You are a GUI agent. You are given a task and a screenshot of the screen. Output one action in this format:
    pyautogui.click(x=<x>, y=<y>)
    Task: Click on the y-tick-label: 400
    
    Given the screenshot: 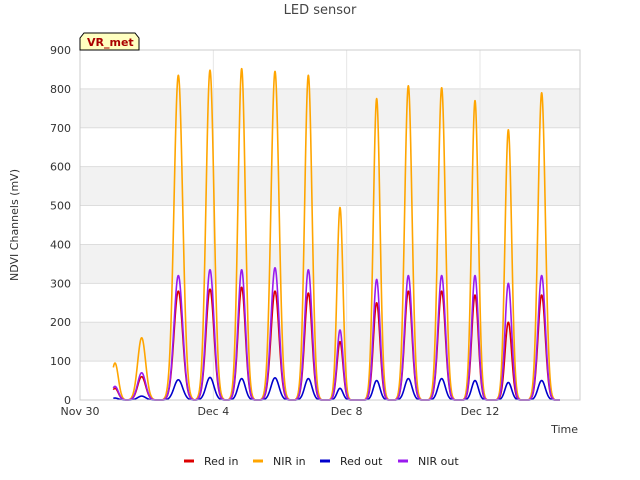 What is the action you would take?
    pyautogui.click(x=60, y=244)
    